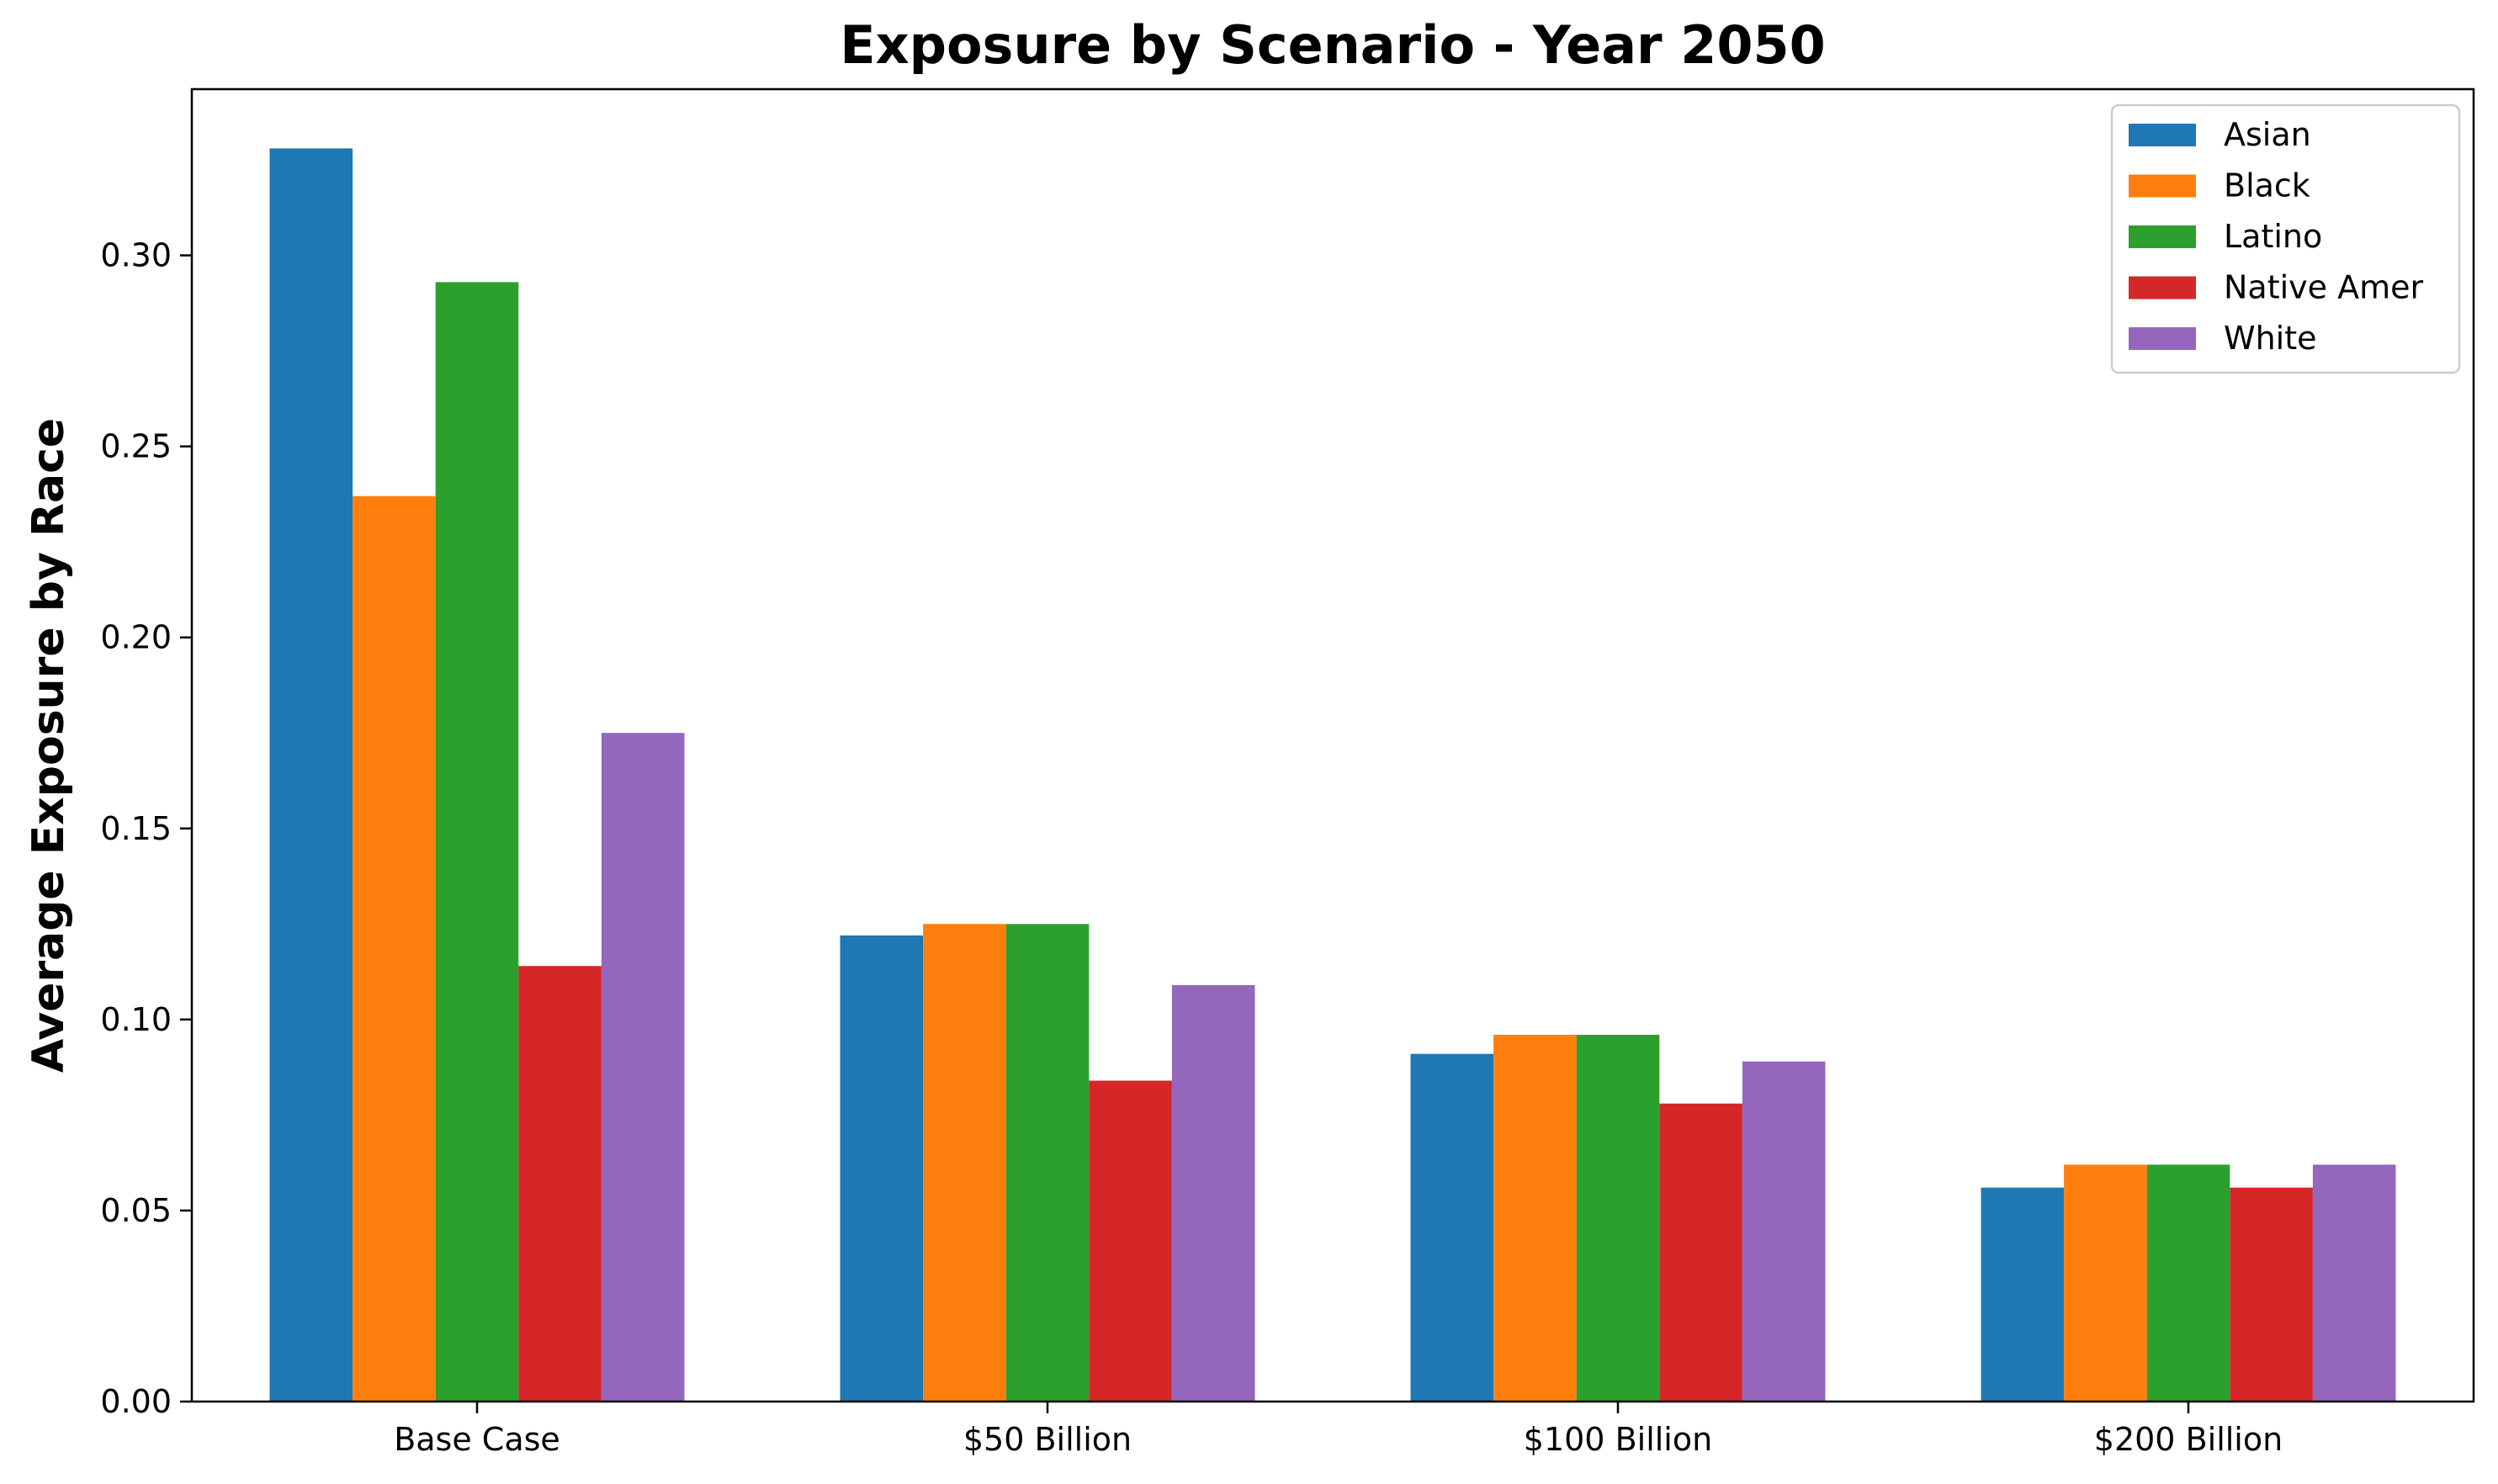 Image resolution: width=2498 pixels, height=1484 pixels. I want to click on legend-swatch-white, so click(2163, 338).